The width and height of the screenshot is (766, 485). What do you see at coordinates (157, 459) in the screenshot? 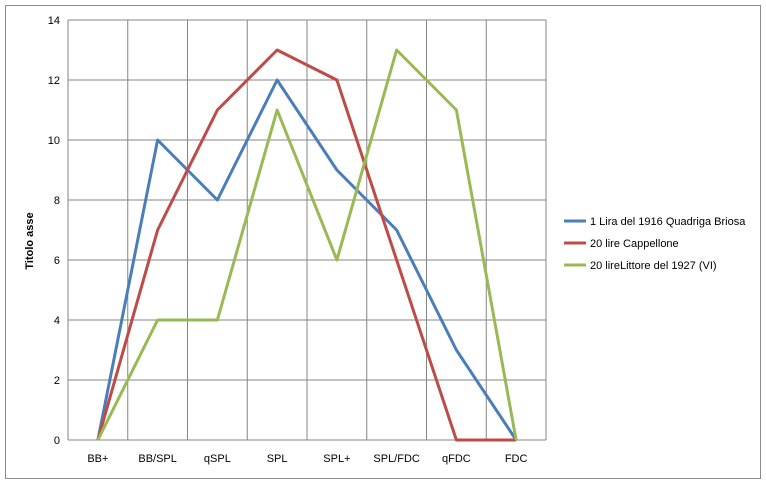
I see `x-tick-label: BB/SPL` at bounding box center [157, 459].